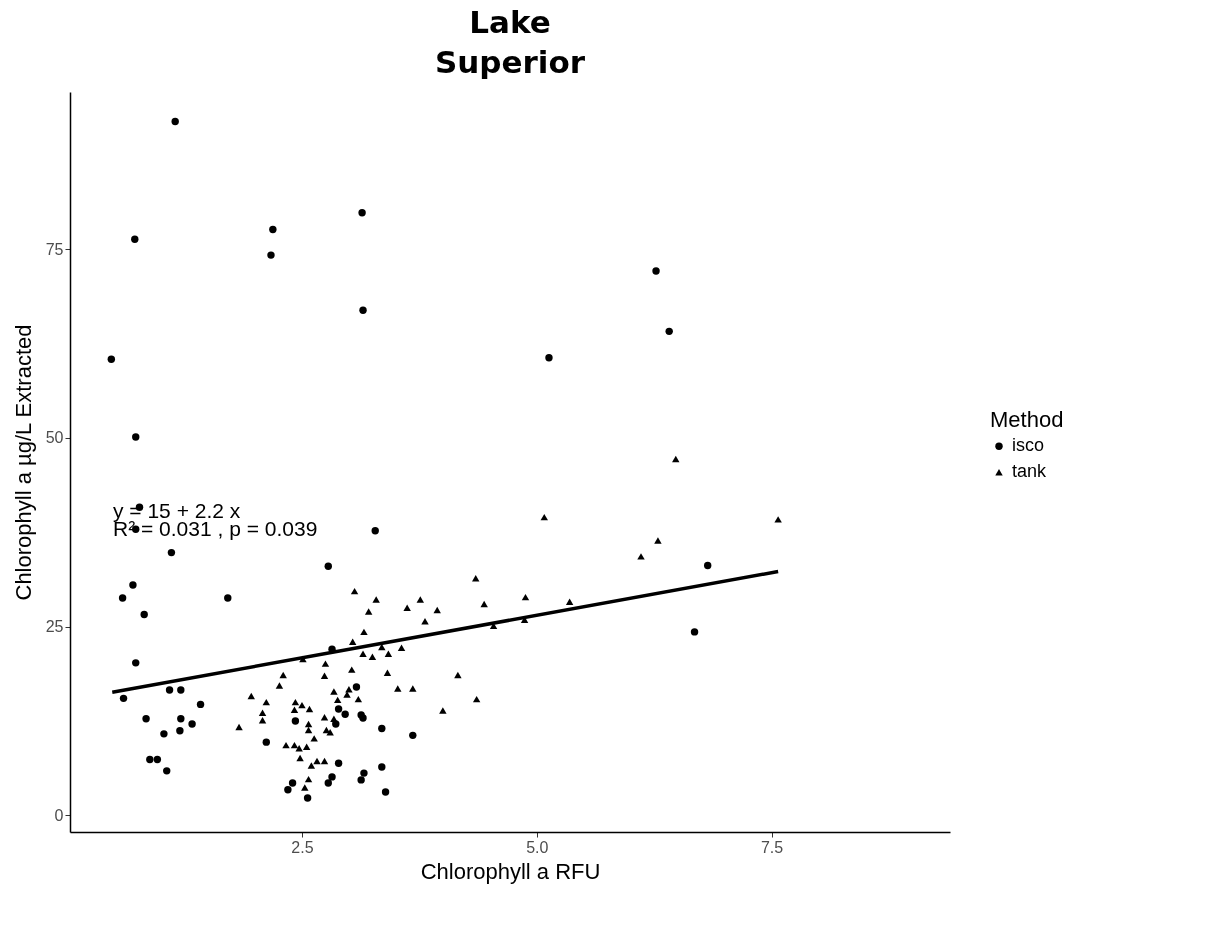  Describe the element at coordinates (302, 847) in the screenshot. I see `x-tick-label: 2.5` at that location.